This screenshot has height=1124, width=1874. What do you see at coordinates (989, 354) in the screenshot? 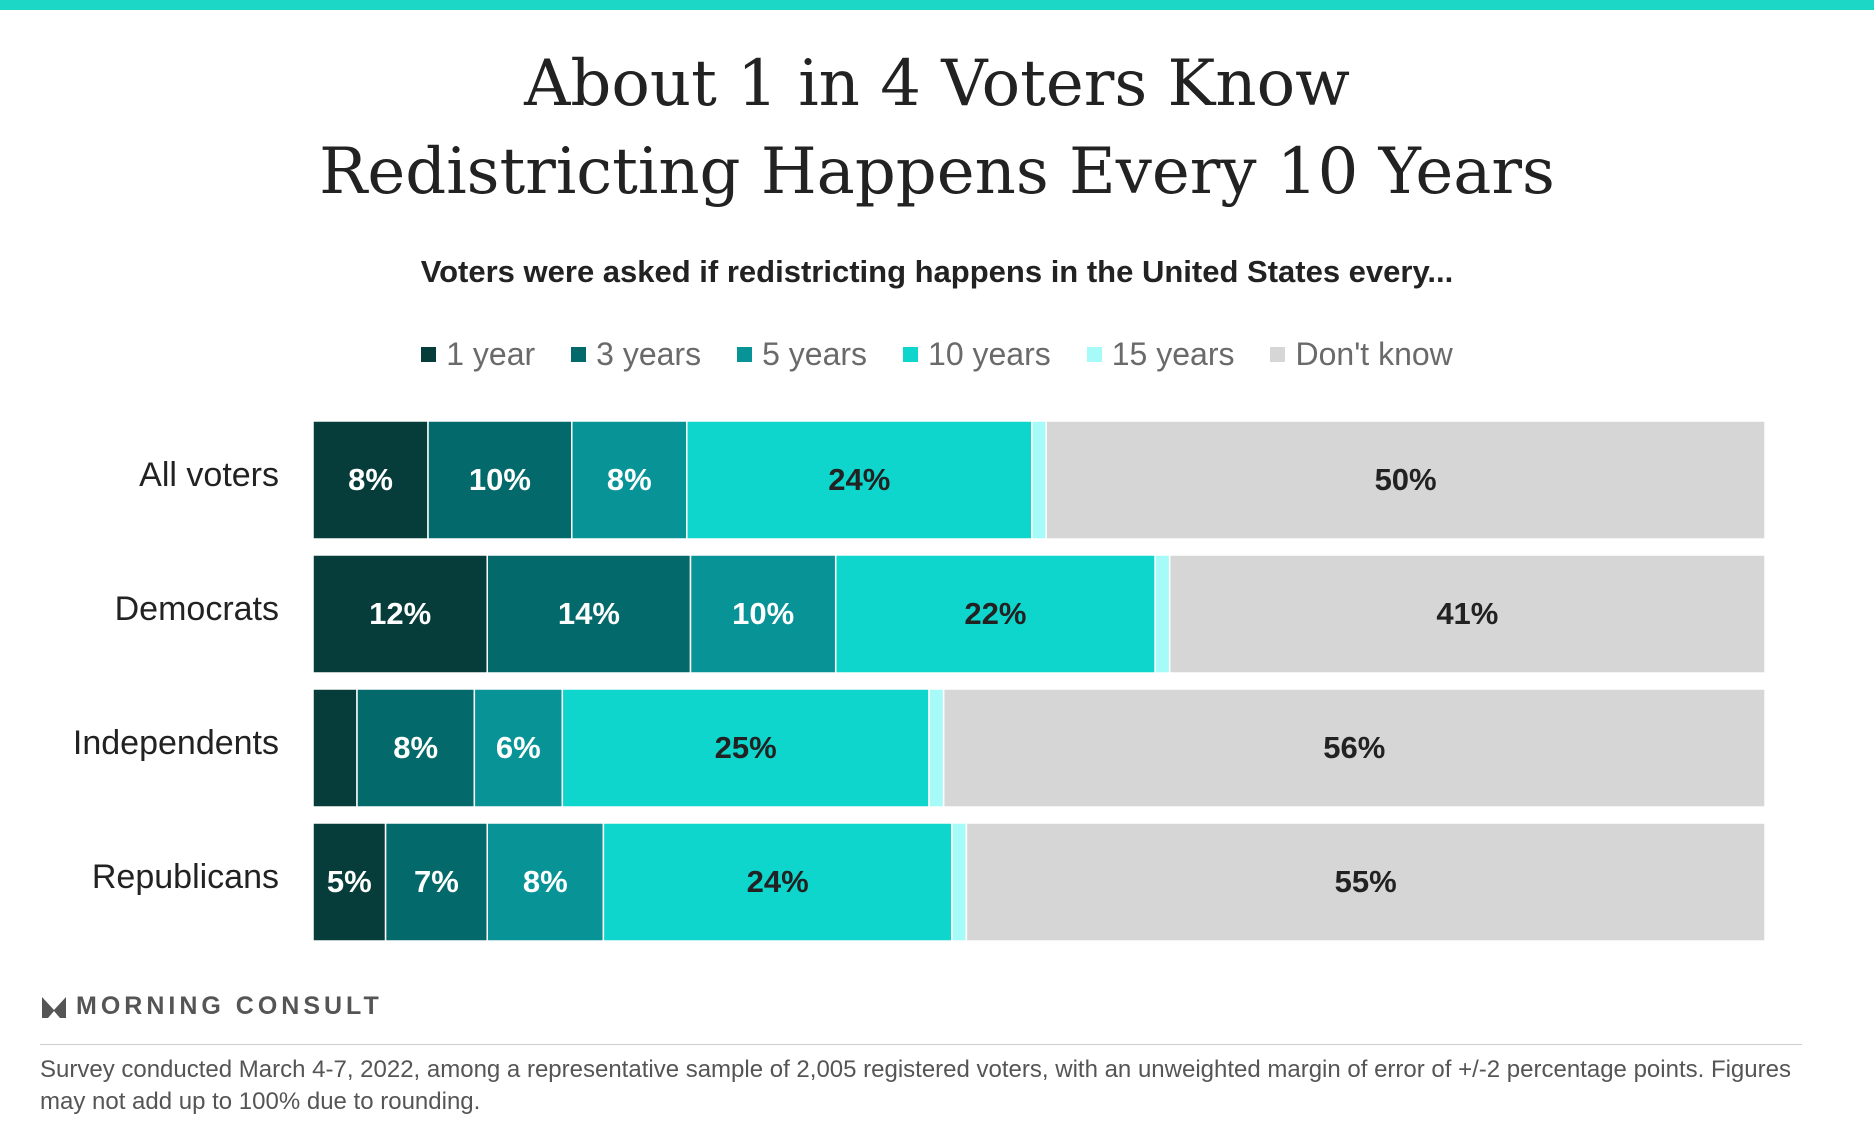
I see `legend-label: 10 years` at bounding box center [989, 354].